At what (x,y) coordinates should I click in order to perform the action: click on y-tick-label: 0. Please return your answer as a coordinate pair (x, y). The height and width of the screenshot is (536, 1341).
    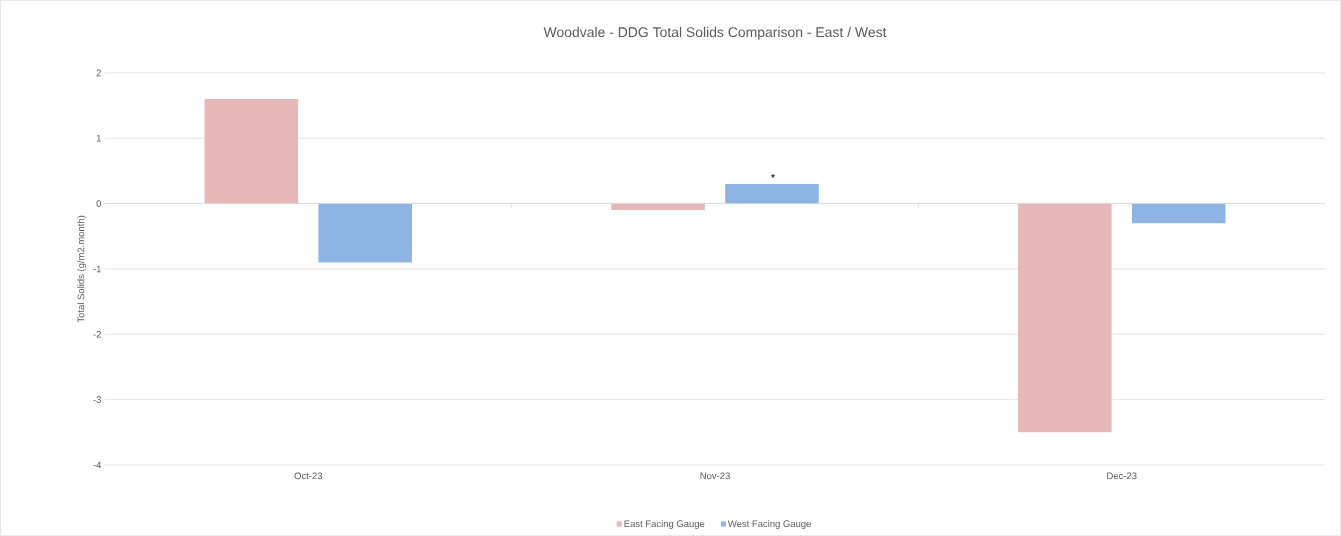
    Looking at the image, I should click on (99, 203).